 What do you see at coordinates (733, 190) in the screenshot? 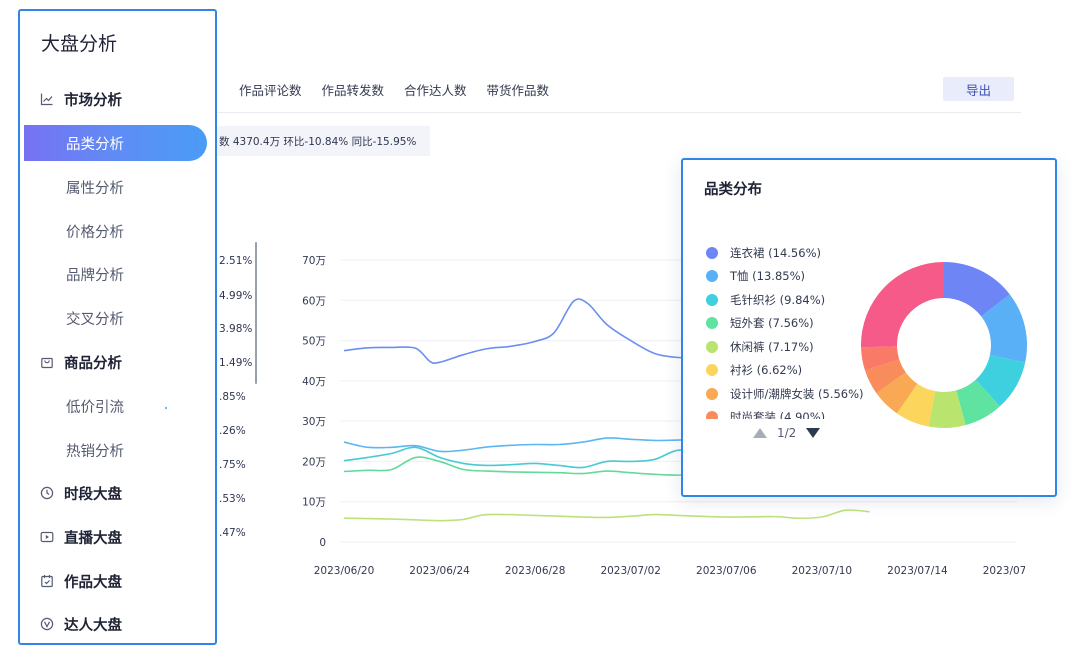
I see `popup-title: 品类分布` at bounding box center [733, 190].